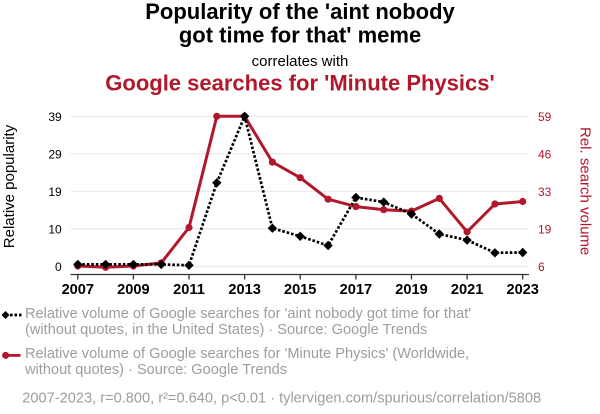 The width and height of the screenshot is (600, 414). I want to click on svg-text: 2019, so click(411, 290).